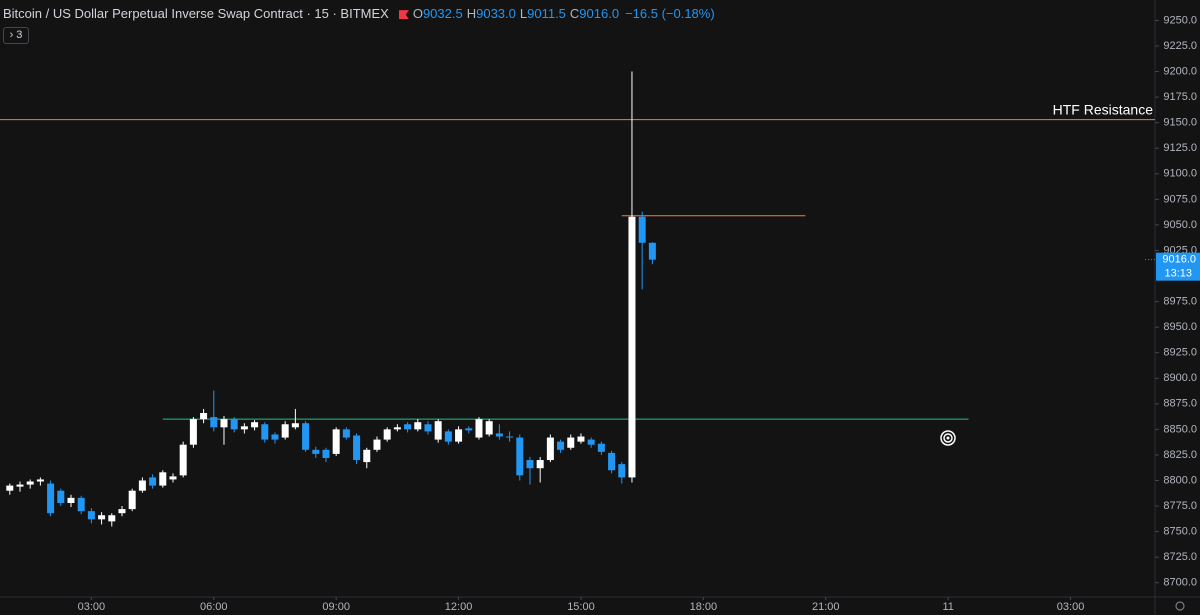 This screenshot has width=1200, height=615. I want to click on x-tick-label: 11, so click(947, 607).